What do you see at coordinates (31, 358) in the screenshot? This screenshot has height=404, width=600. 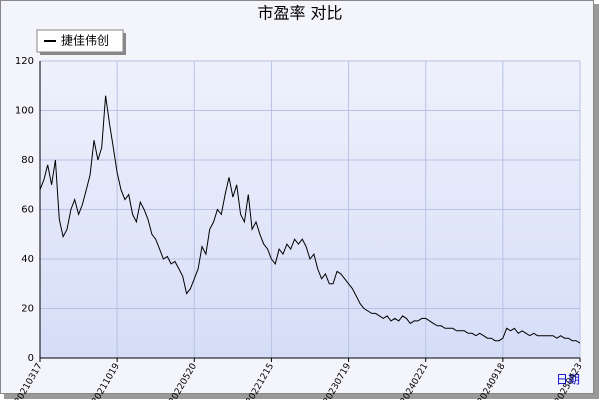 I see `y-tick-label: 0` at bounding box center [31, 358].